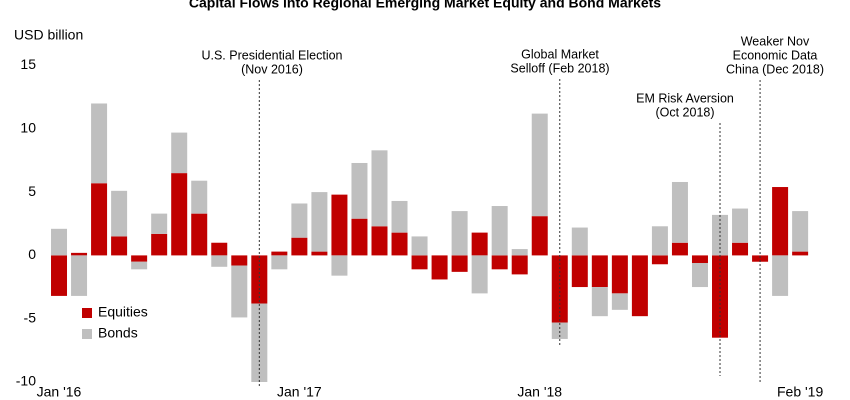 The image size is (850, 400). I want to click on legend-label: Equities, so click(123, 312).